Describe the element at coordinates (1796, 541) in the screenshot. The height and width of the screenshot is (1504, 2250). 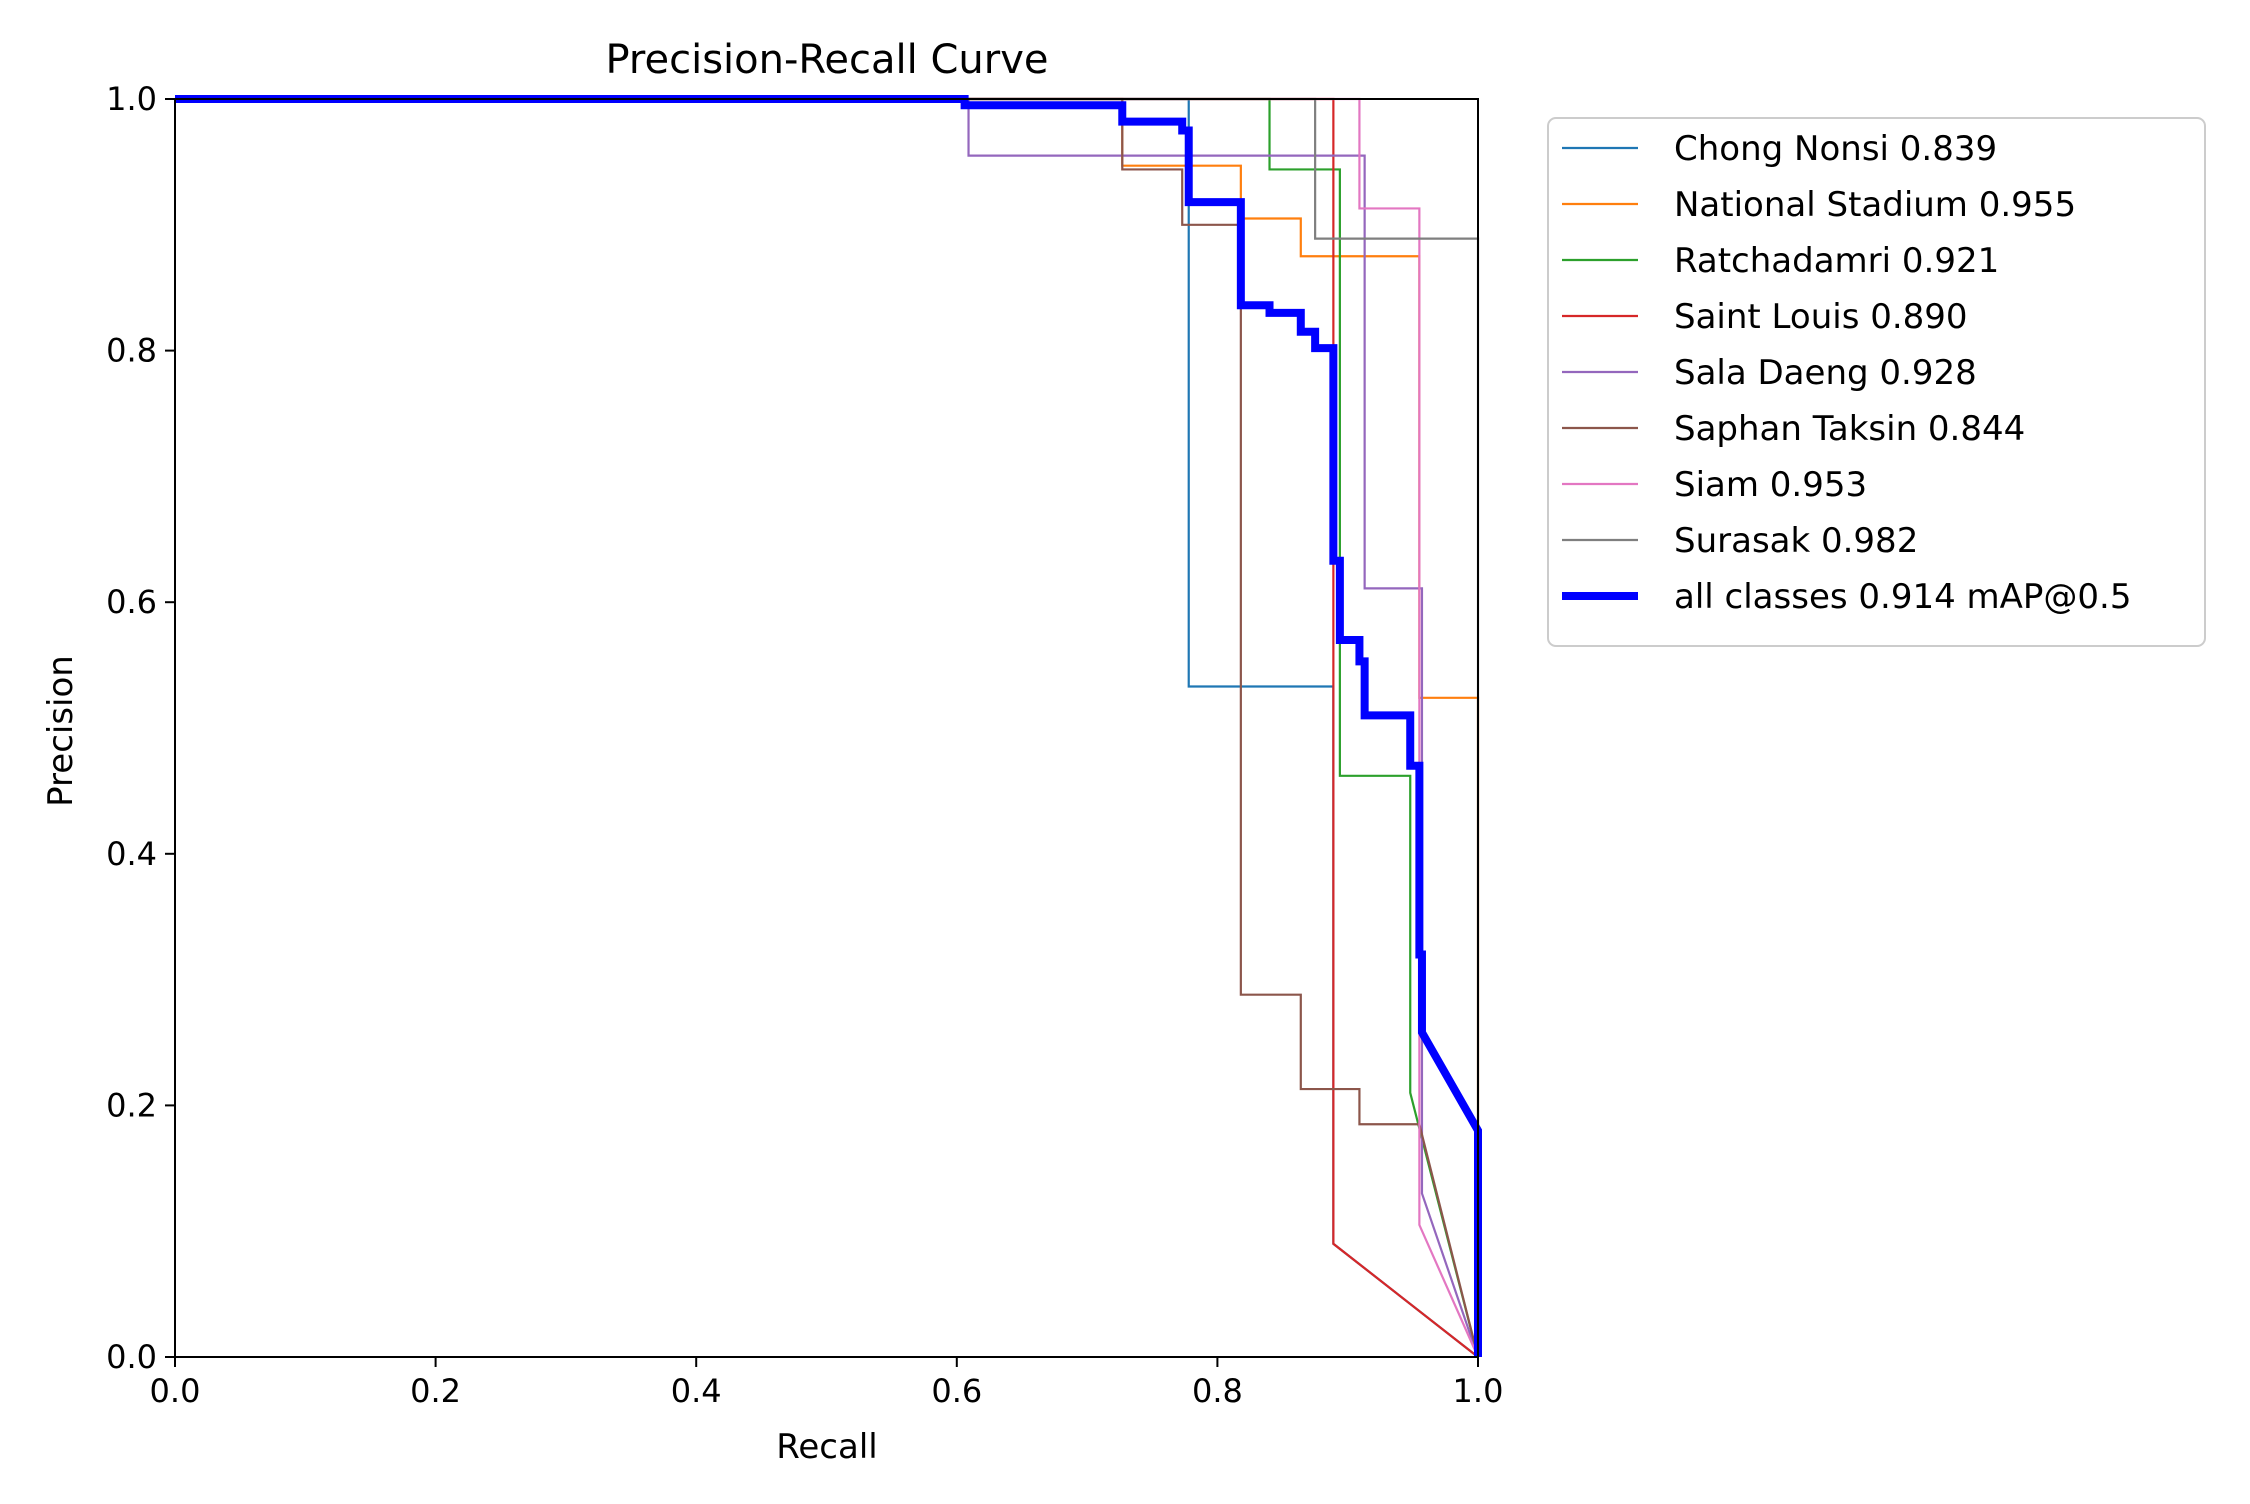
I see `legend-label-7: Surasak 0.982` at that location.